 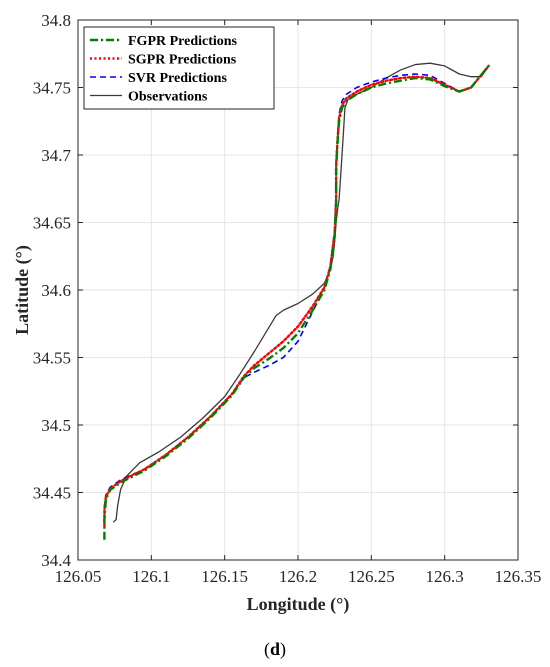 What do you see at coordinates (445, 576) in the screenshot?
I see `x-tick-label: 126.3` at bounding box center [445, 576].